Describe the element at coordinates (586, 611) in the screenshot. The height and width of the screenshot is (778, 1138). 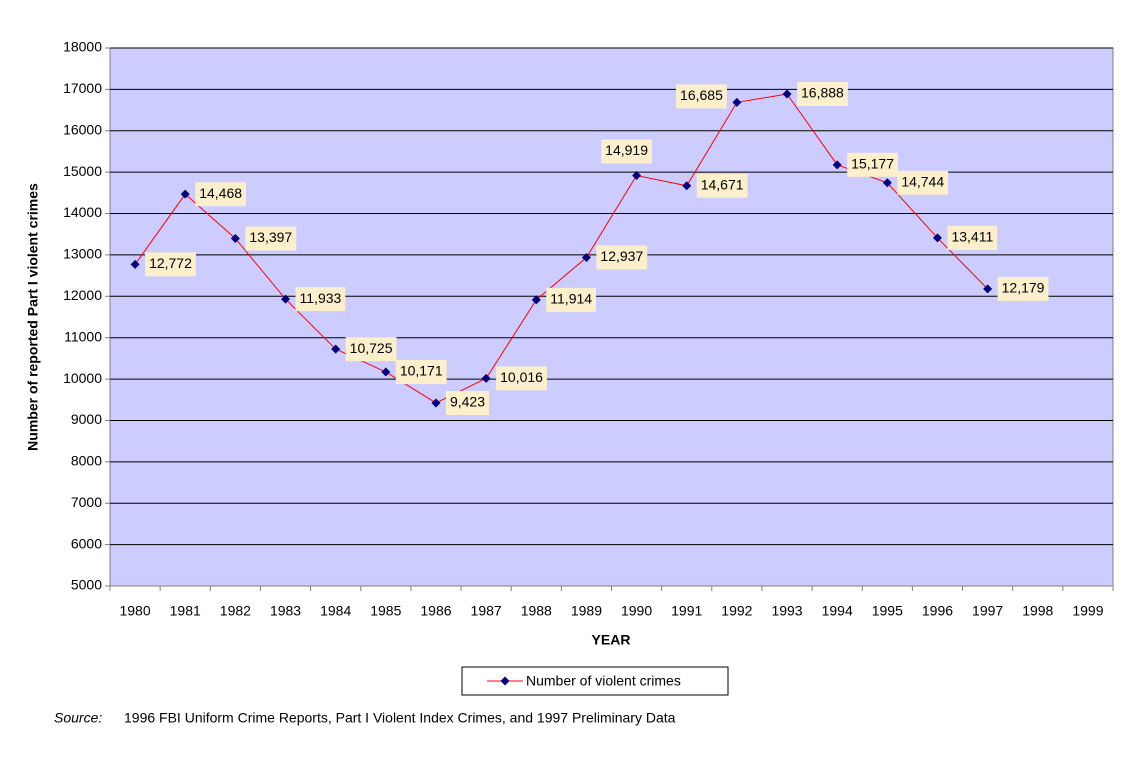
I see `x-tick-label: 1989` at that location.